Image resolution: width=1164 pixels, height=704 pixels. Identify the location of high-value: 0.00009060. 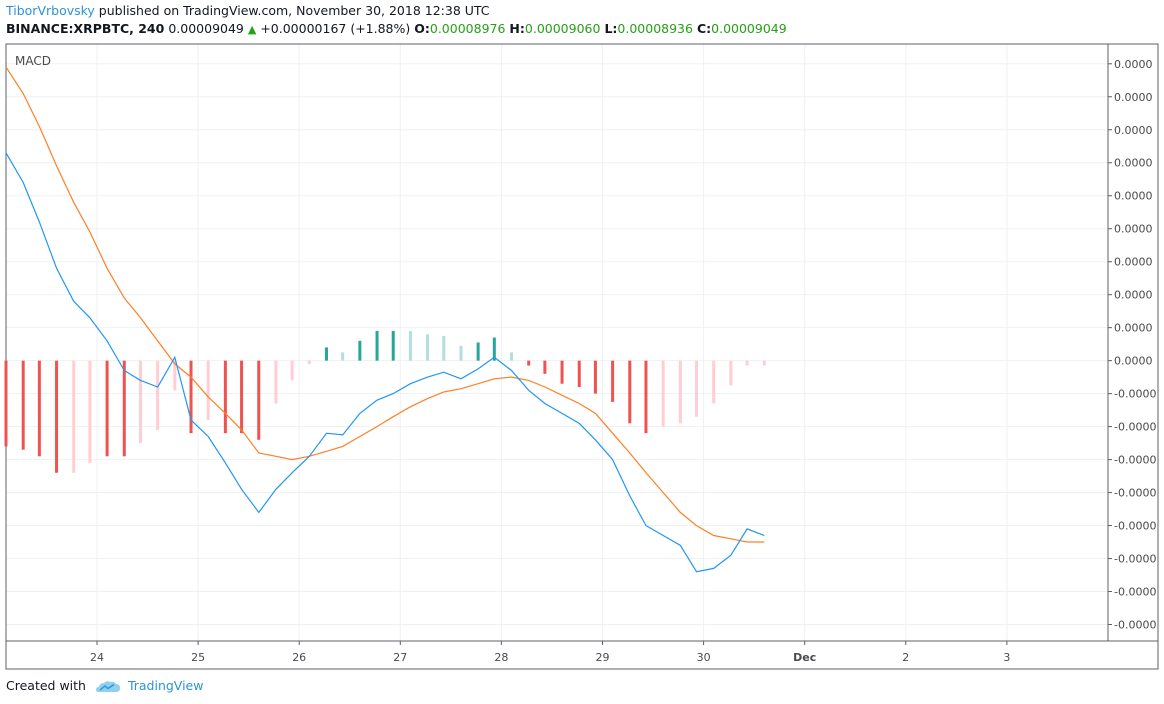
(562, 28).